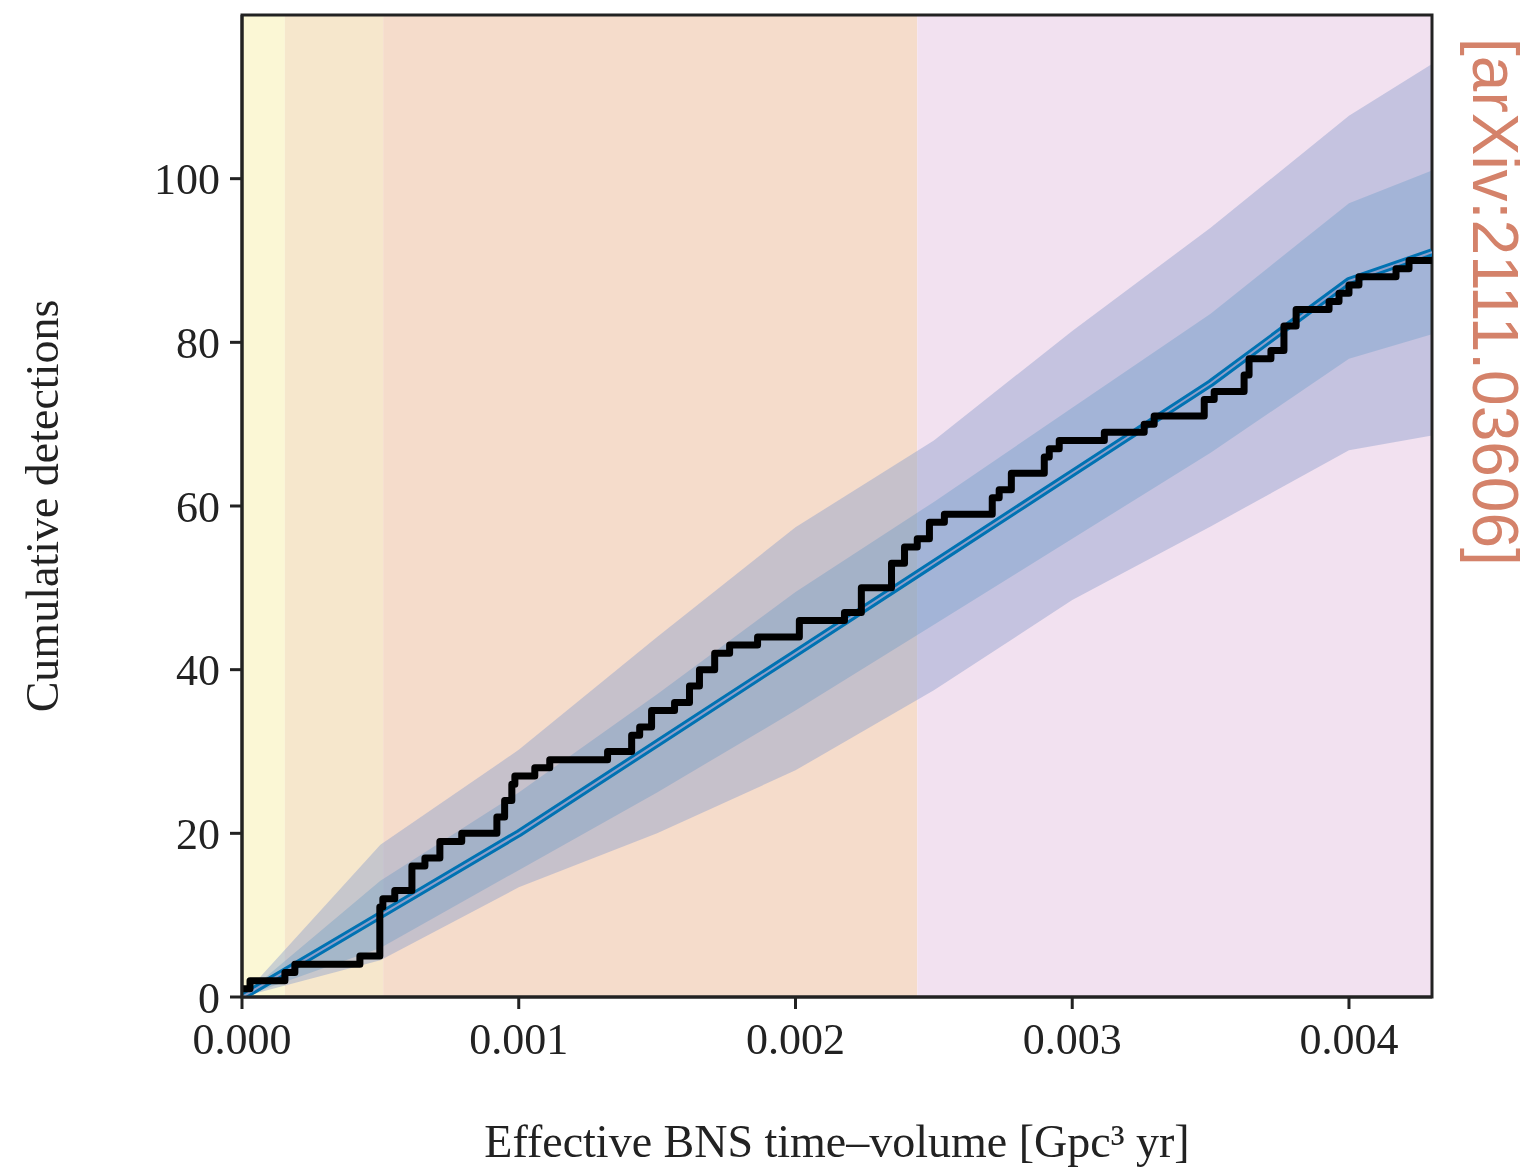  What do you see at coordinates (1495, 302) in the screenshot?
I see `text: [arXiv:2111.03606]` at bounding box center [1495, 302].